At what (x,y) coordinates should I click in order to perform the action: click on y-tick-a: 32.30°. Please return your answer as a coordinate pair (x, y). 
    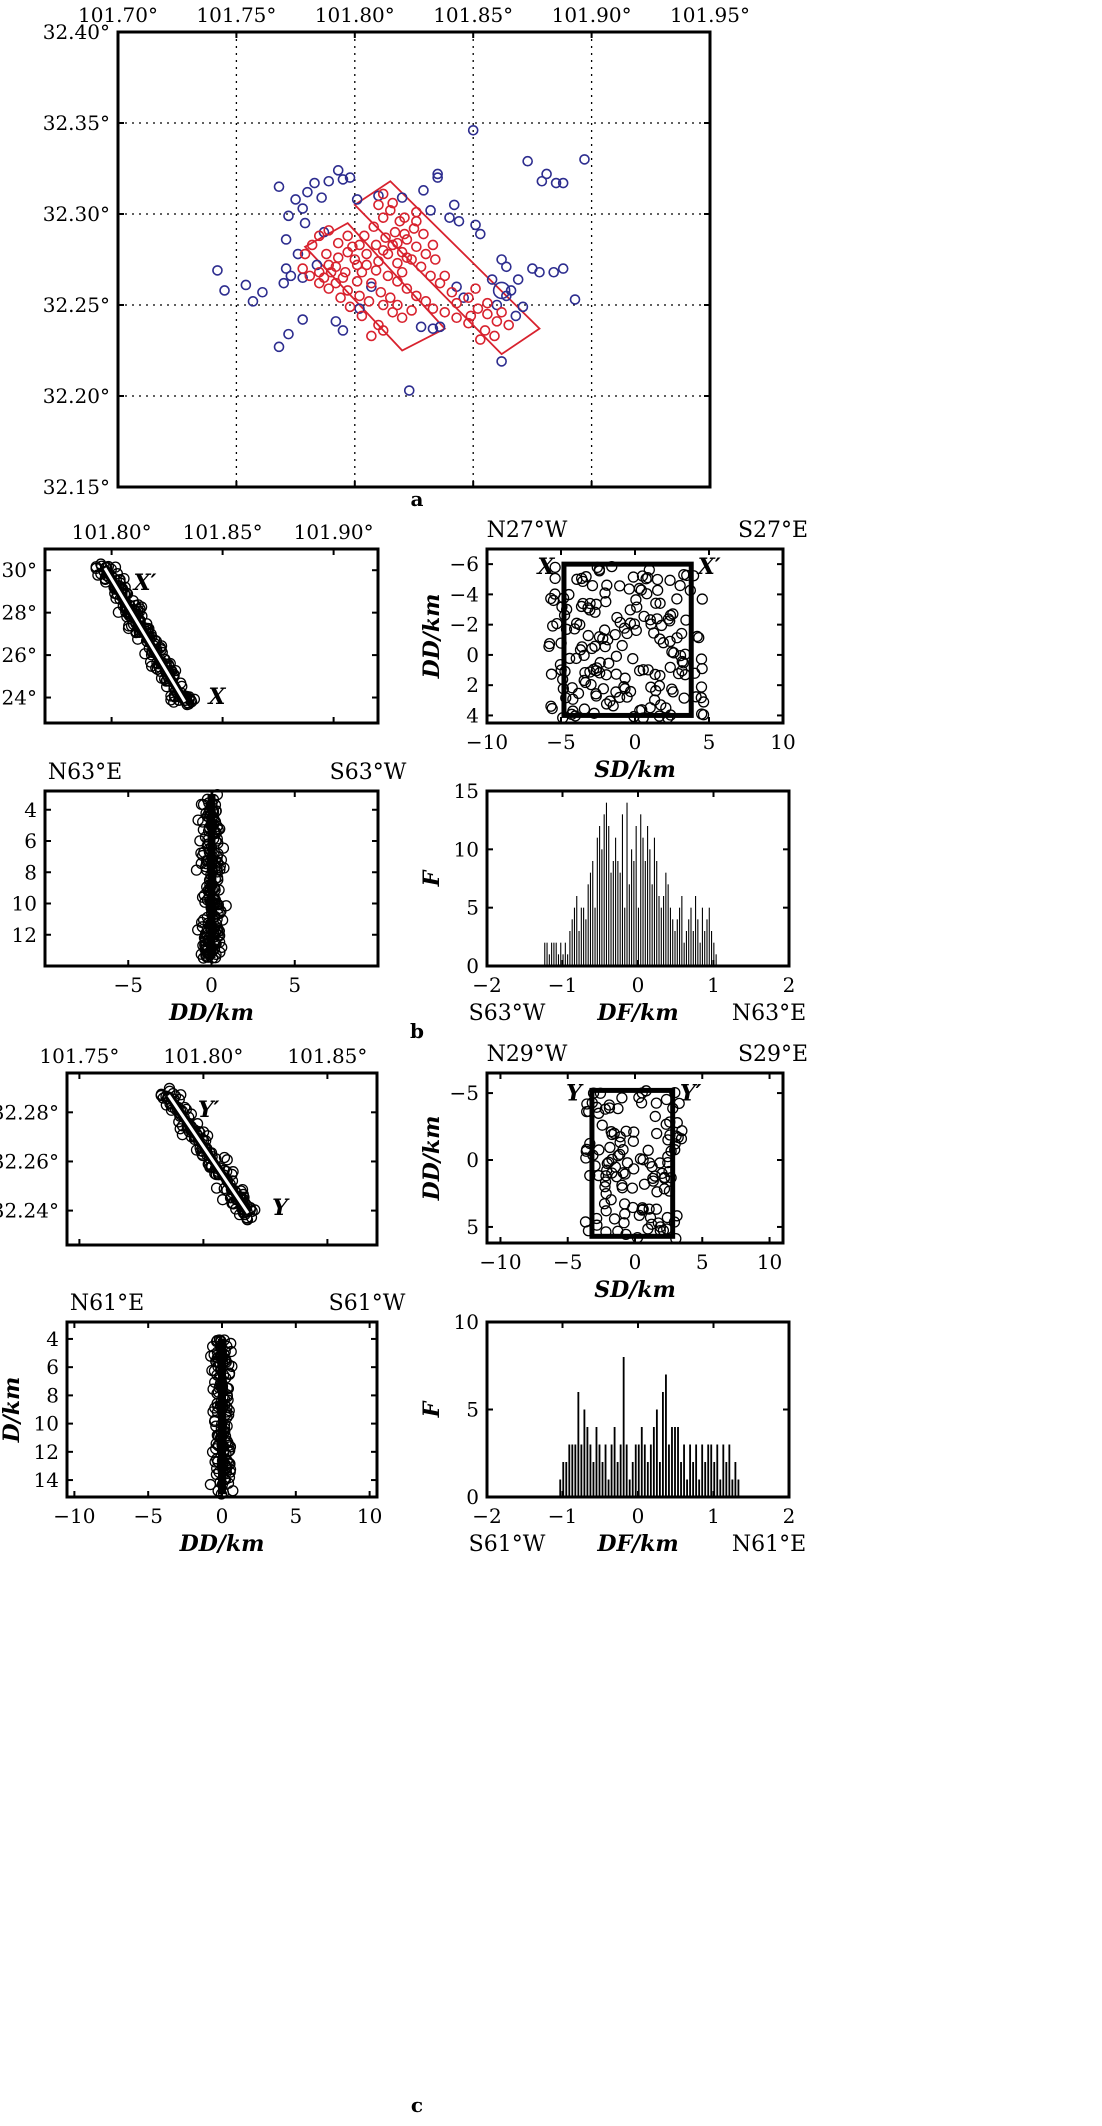
    Looking at the image, I should click on (376, 214).